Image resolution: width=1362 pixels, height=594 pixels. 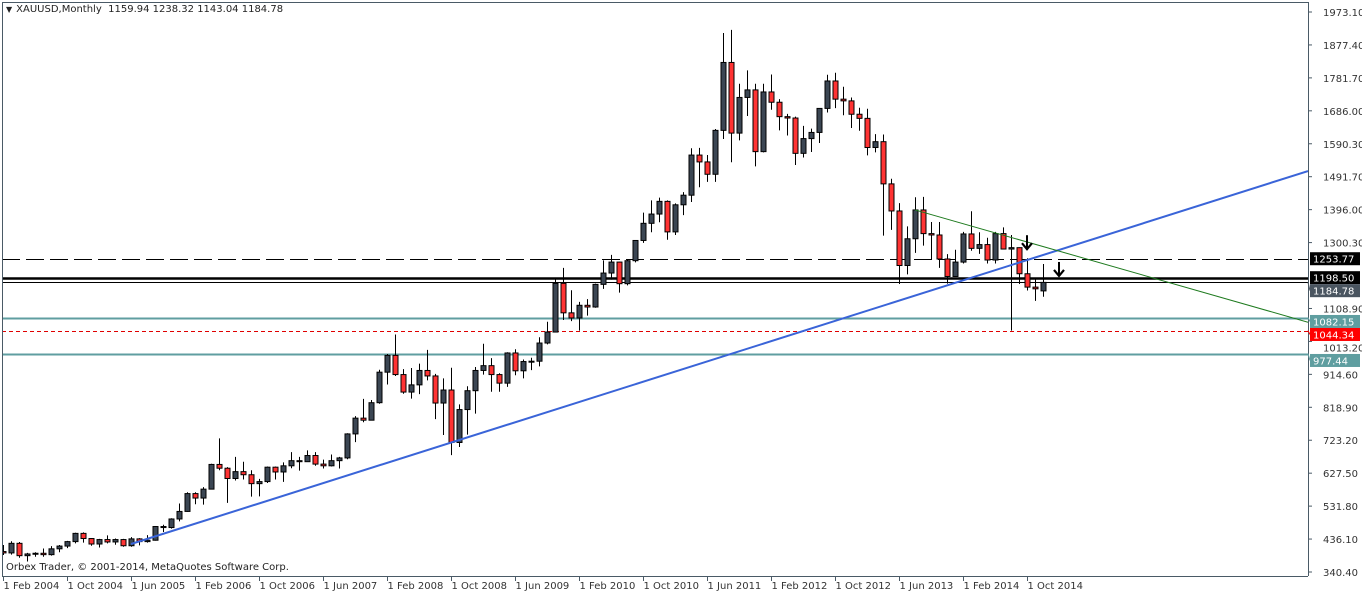 I want to click on x-tick-label: 1 Oct 2004, so click(x=95, y=586).